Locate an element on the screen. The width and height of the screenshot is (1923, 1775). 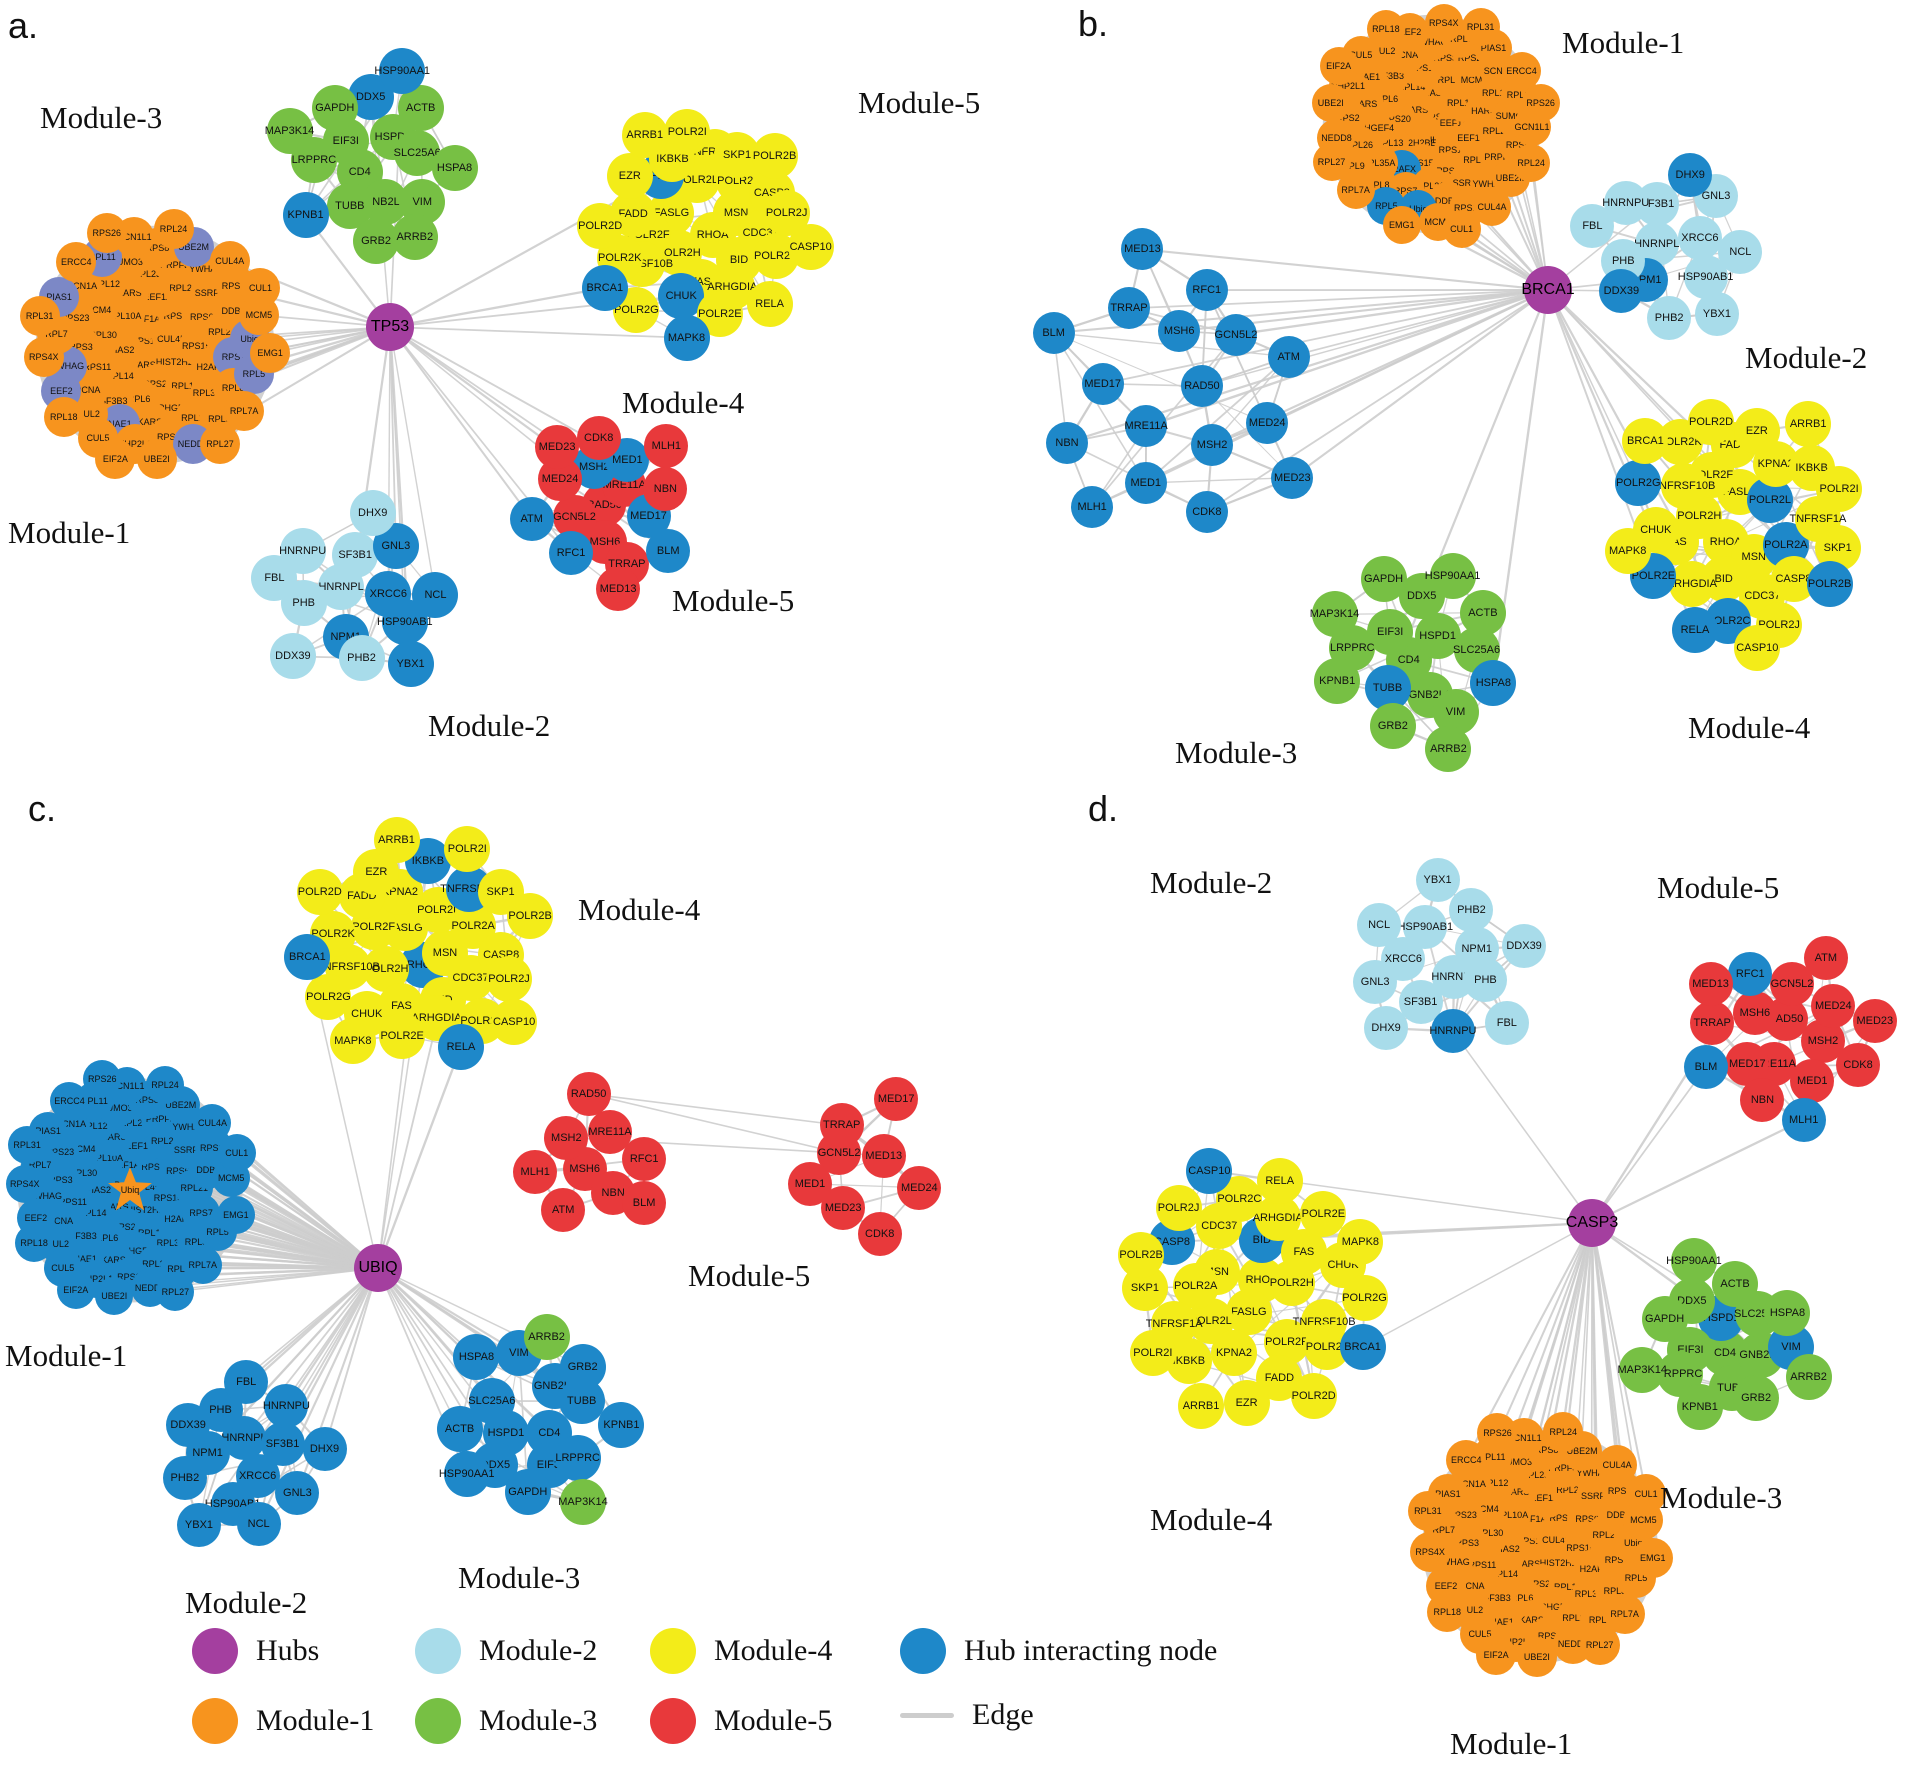
node-MED13: MED13 is located at coordinates (883, 1155).